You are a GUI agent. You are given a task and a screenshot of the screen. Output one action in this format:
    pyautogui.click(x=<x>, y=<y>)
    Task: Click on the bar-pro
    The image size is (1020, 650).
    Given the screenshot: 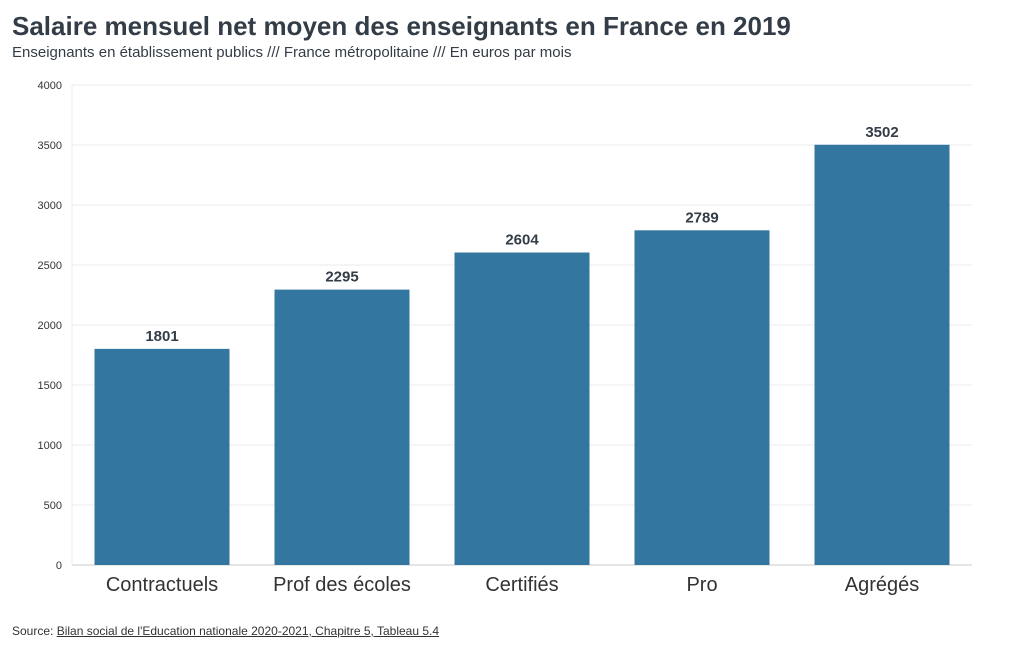 What is the action you would take?
    pyautogui.click(x=702, y=397)
    